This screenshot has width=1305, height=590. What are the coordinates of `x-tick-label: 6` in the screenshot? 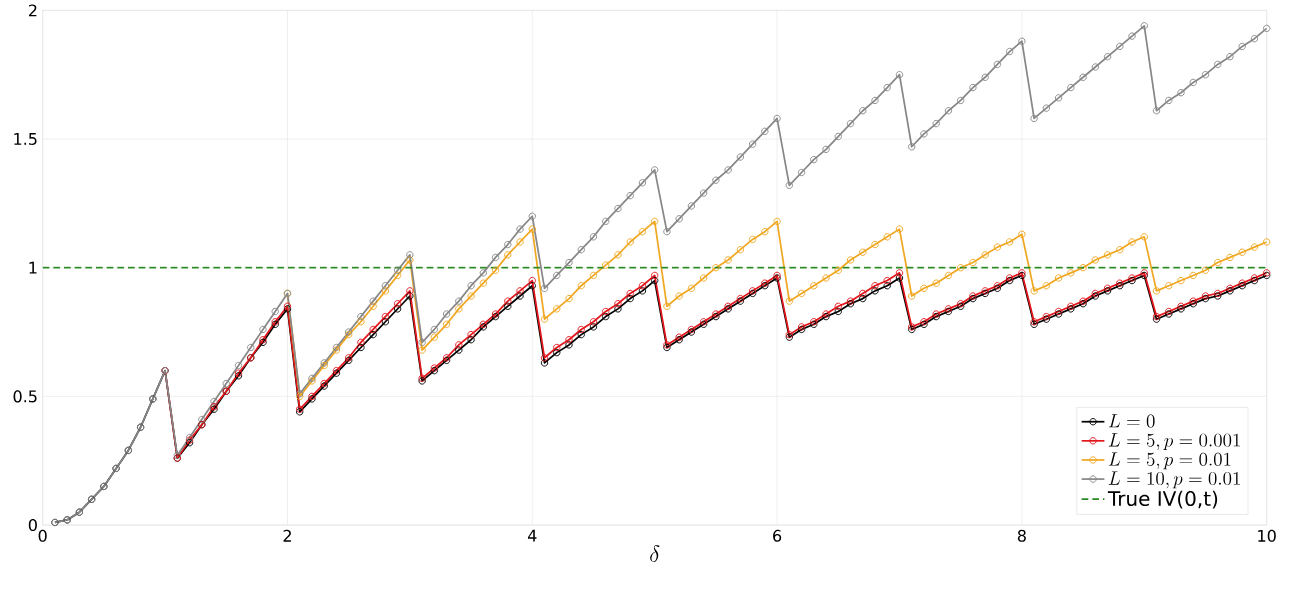 It's located at (777, 535).